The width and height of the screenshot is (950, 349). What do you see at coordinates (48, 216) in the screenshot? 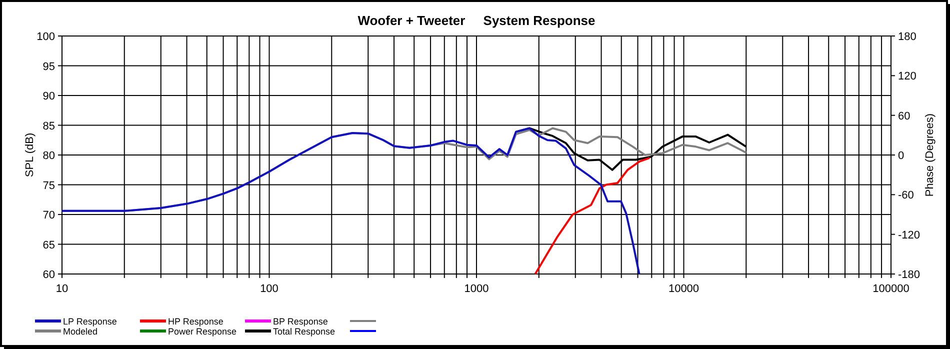
I see `y-tick-label: 70` at bounding box center [48, 216].